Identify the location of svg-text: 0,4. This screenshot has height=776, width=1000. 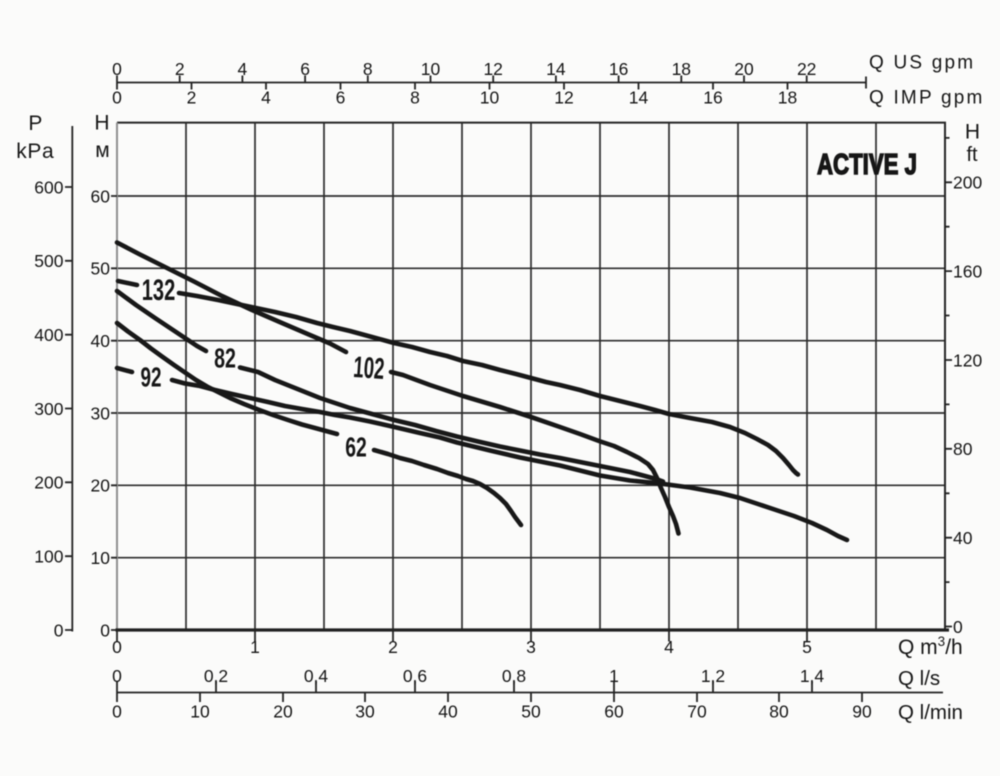
(316, 676).